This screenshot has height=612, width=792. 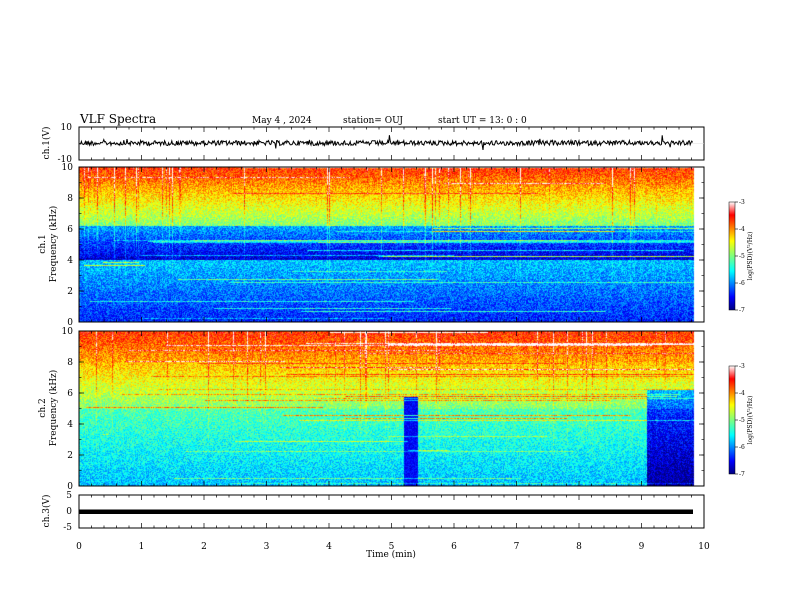 I want to click on ch3-ytick-bottom: -5, so click(x=67, y=528).